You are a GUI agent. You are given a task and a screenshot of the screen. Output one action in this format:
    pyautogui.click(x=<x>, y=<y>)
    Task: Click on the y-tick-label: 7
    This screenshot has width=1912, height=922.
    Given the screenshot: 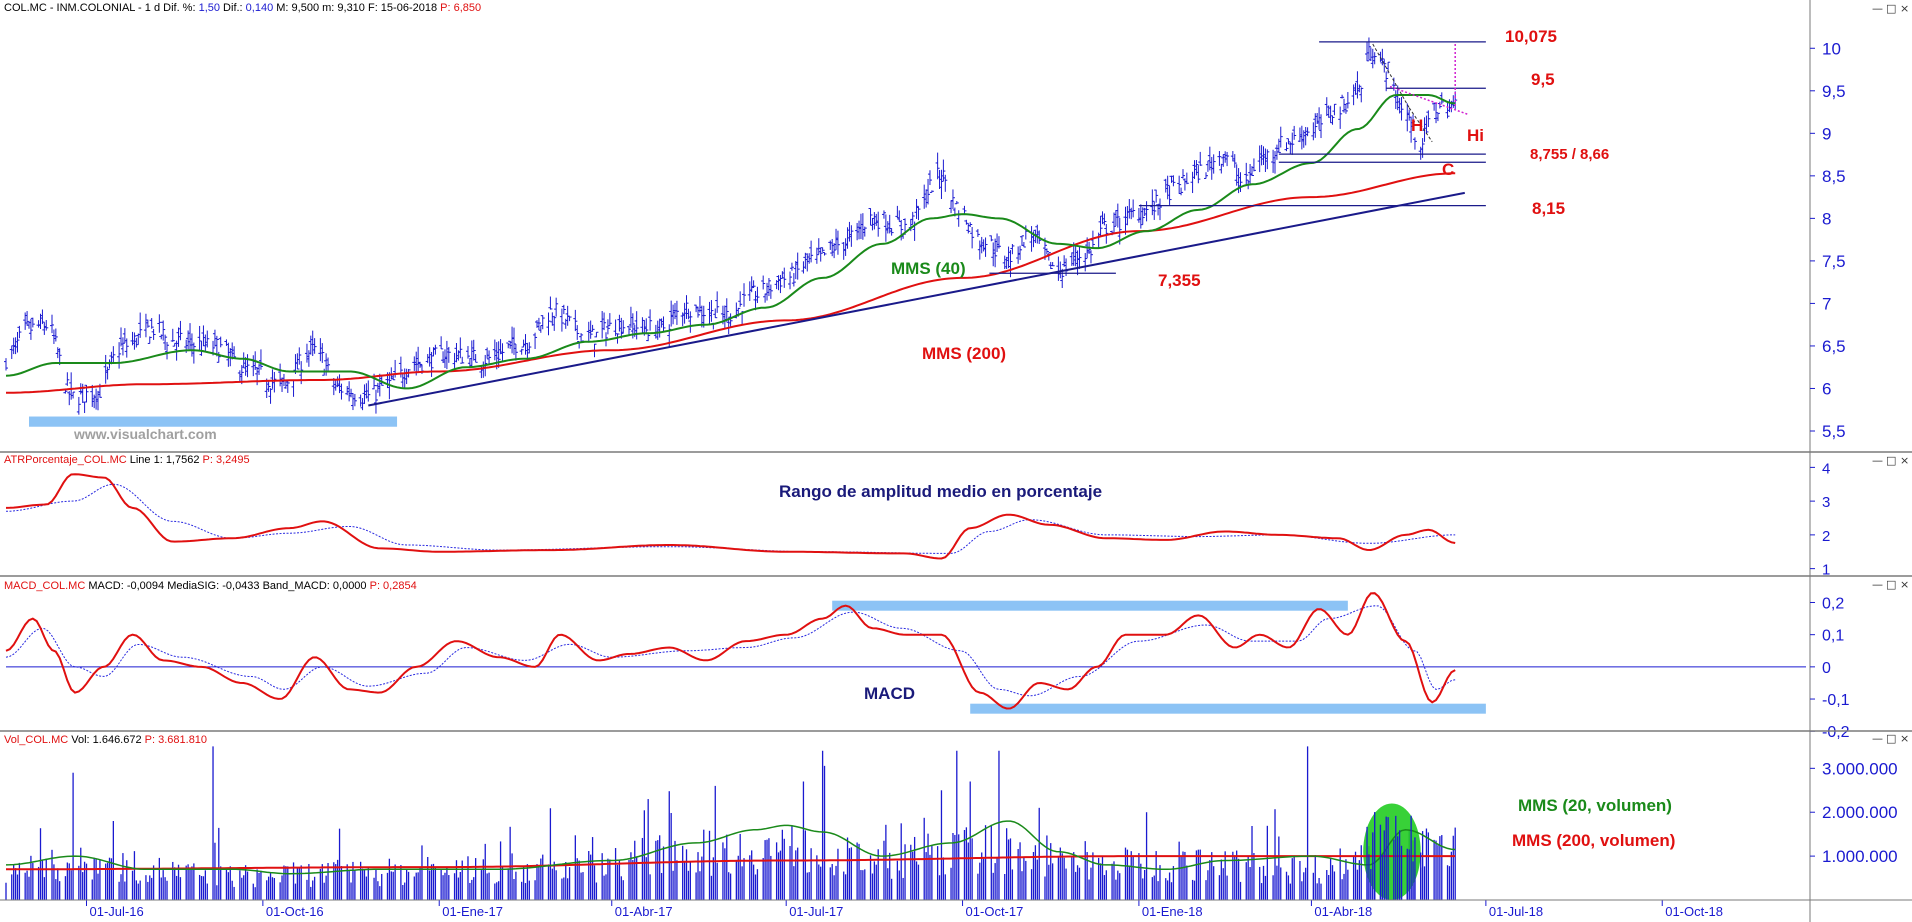 What is the action you would take?
    pyautogui.click(x=1826, y=303)
    